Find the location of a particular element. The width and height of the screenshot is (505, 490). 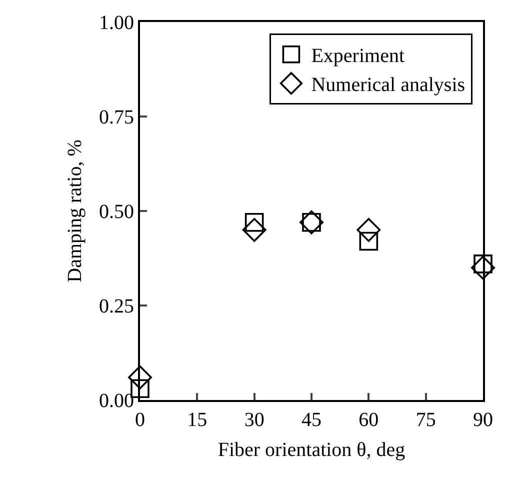

x-tick-label: 45 is located at coordinates (312, 420).